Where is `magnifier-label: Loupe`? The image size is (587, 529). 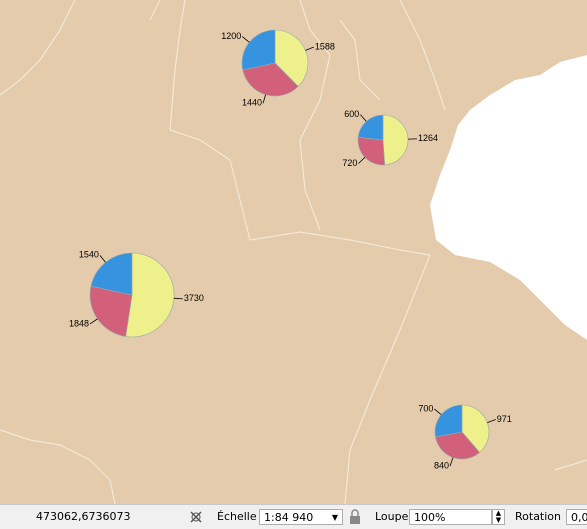 magnifier-label: Loupe is located at coordinates (391, 517).